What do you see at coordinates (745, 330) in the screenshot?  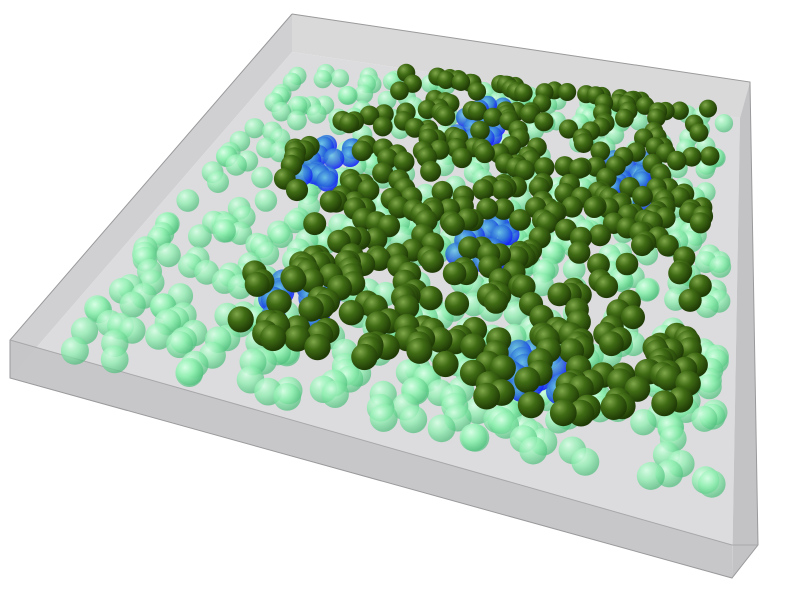 I see `box-right-wall` at bounding box center [745, 330].